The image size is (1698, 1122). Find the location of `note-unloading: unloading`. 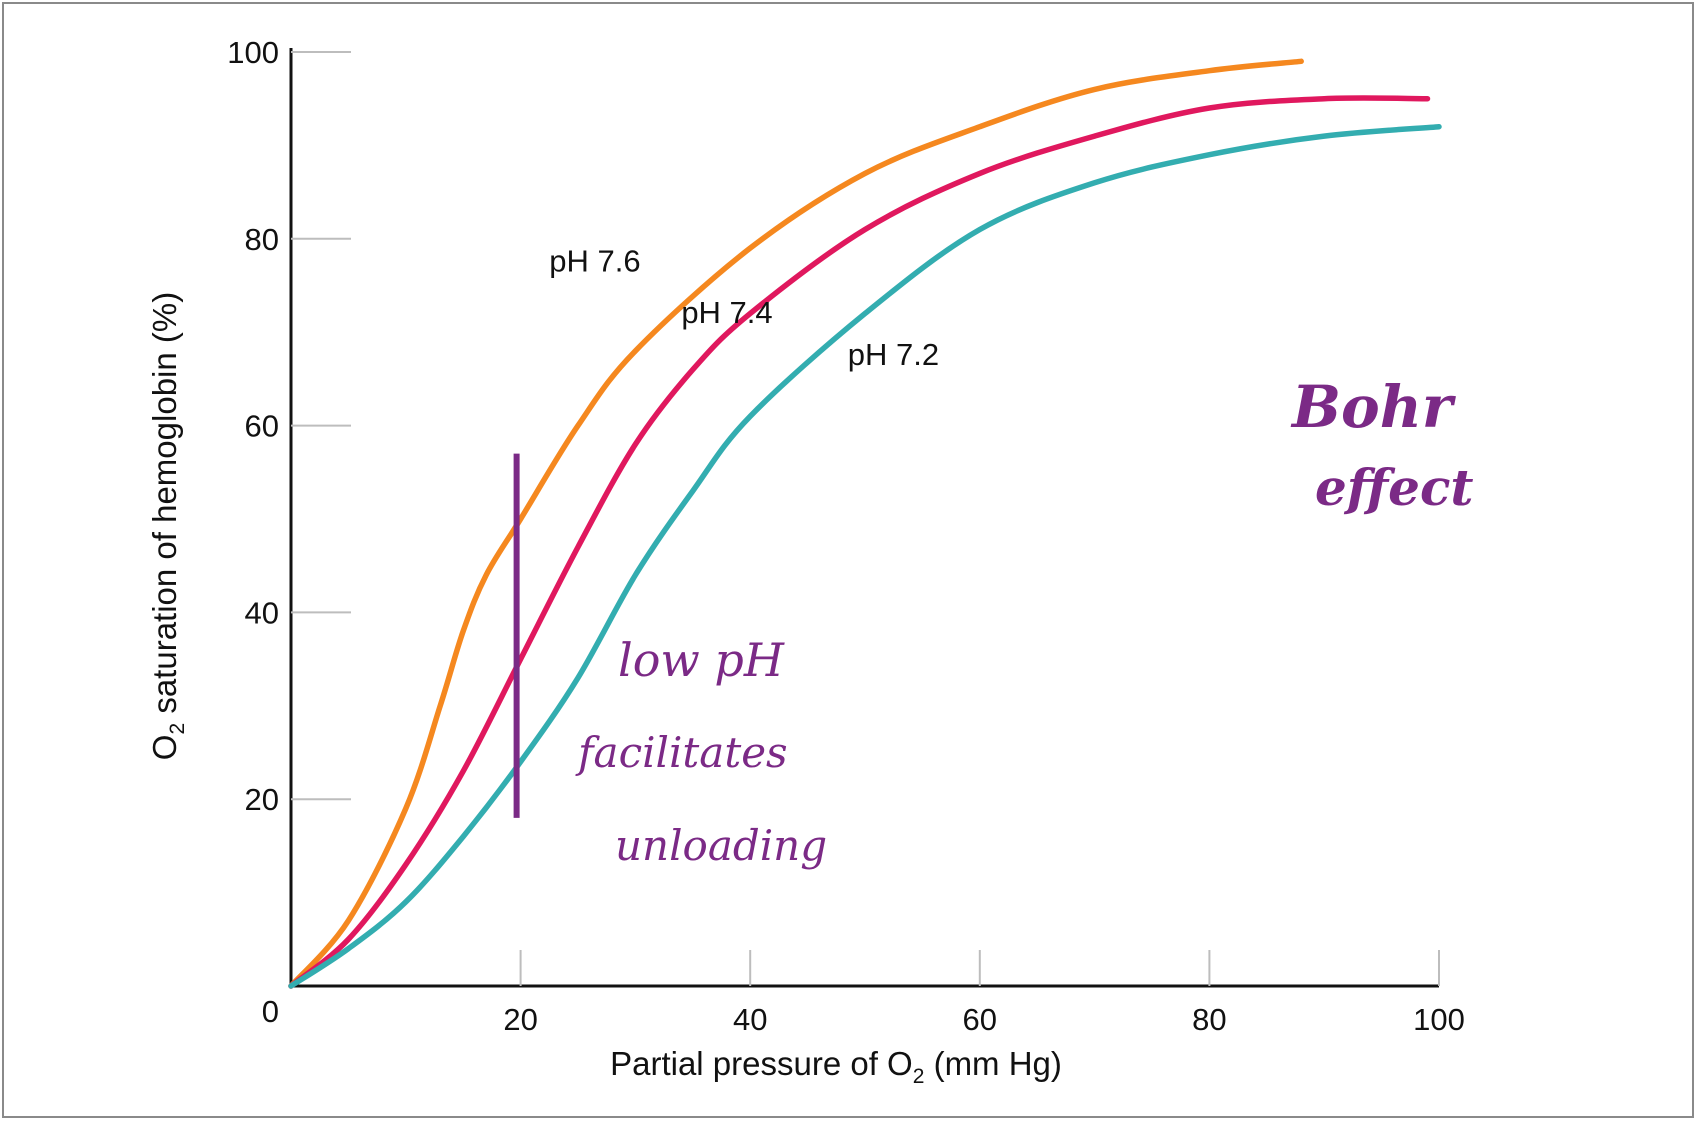

note-unloading: unloading is located at coordinates (721, 845).